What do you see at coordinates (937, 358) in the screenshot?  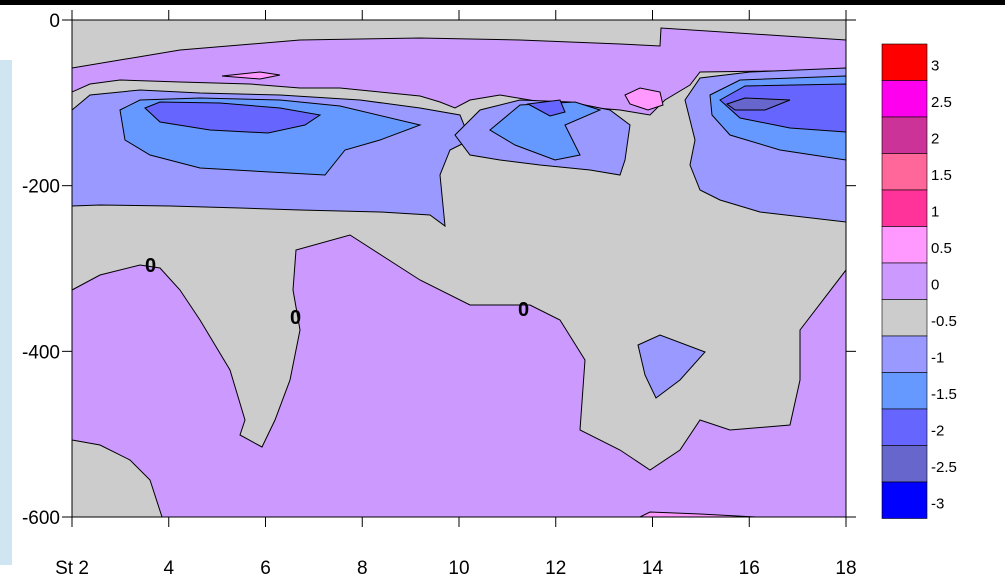 I see `colorbar-label: -1` at bounding box center [937, 358].